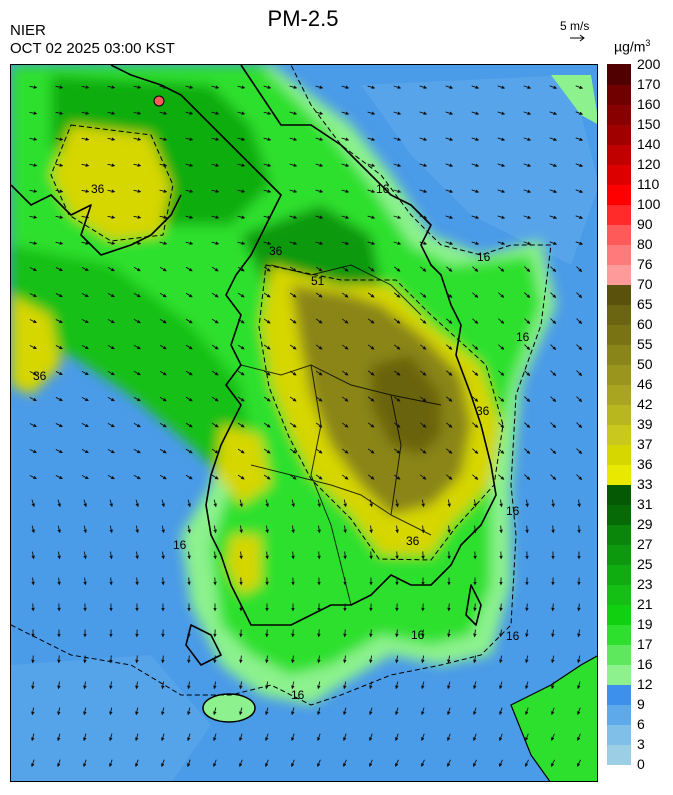 The image size is (673, 795). Describe the element at coordinates (641, 704) in the screenshot. I see `color-bar-label: 9` at that location.